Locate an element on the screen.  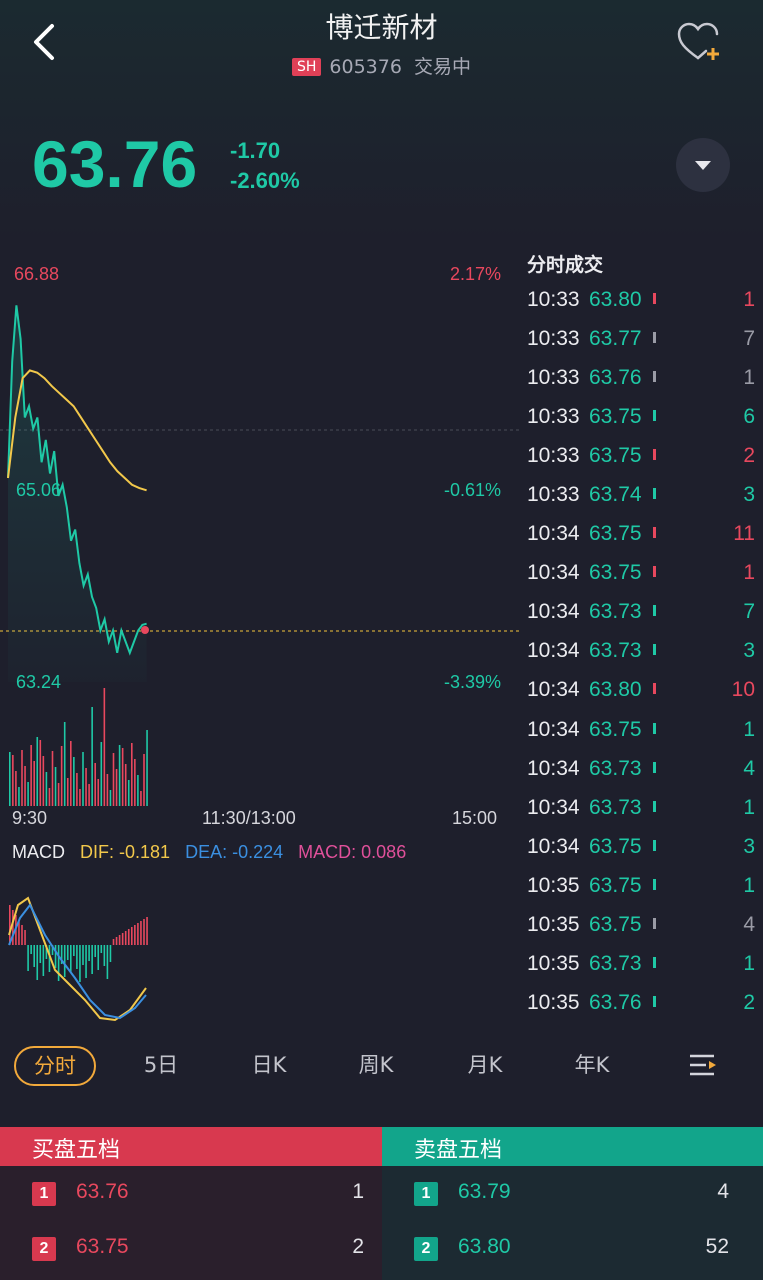
buy-price: 63.76 is located at coordinates (102, 1191).